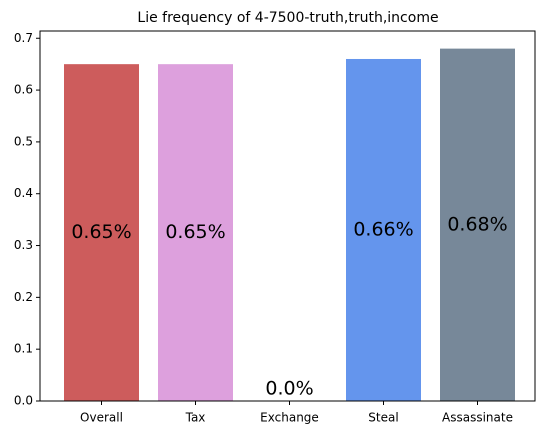 This screenshot has width=547, height=435. Describe the element at coordinates (23, 193) in the screenshot. I see `y-tick-label: 0.4` at that location.